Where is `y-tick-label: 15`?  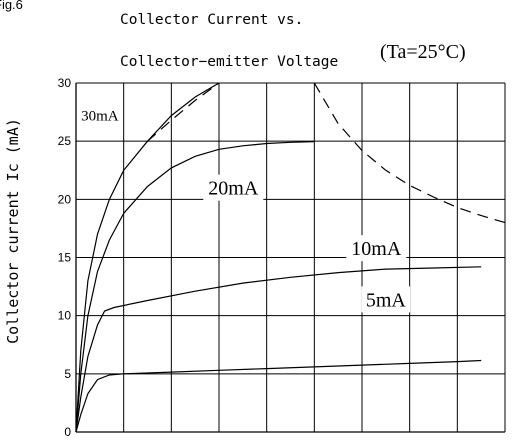
y-tick-label: 15 is located at coordinates (65, 258).